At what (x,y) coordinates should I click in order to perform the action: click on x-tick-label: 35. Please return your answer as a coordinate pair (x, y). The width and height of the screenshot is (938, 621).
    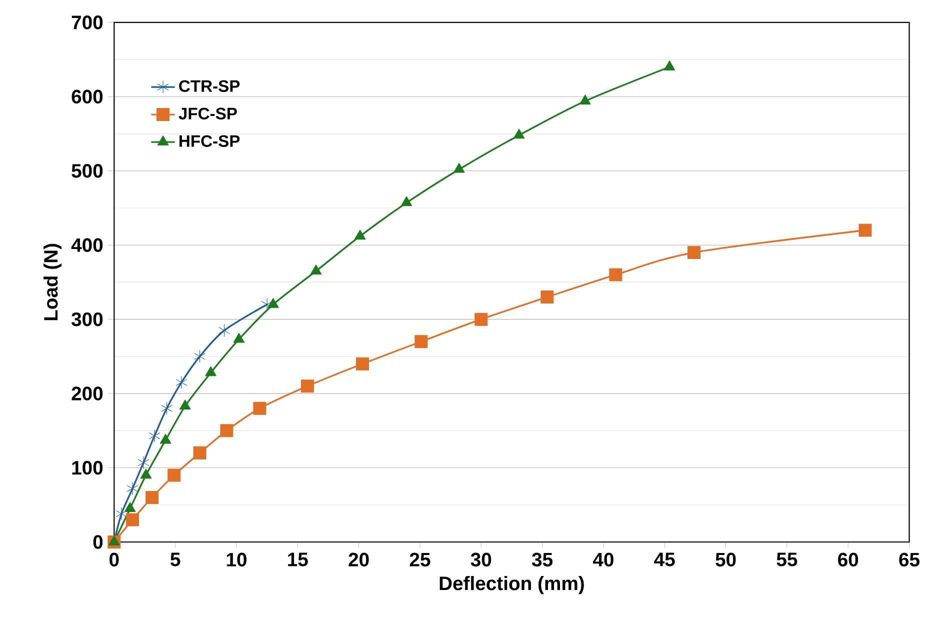
    Looking at the image, I should click on (542, 559).